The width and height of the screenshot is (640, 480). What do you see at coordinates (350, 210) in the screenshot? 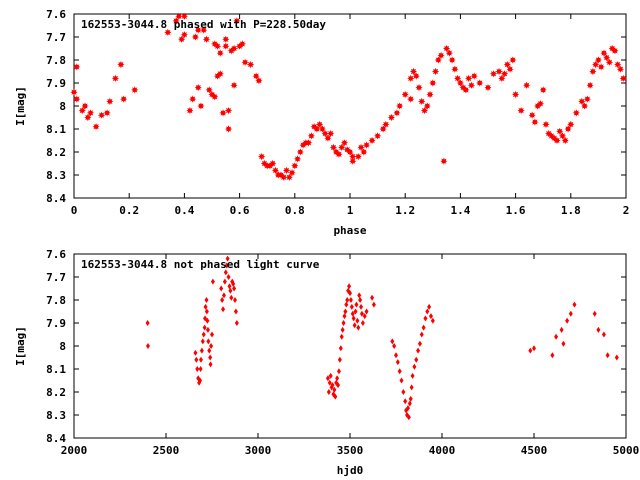
I see `x-tick-label: 1` at bounding box center [350, 210].